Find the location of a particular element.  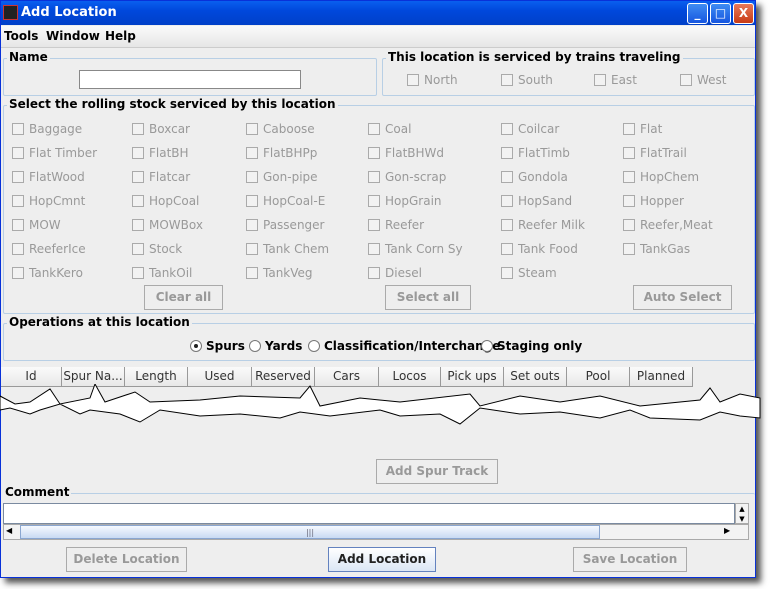

yards-radio: Yards is located at coordinates (275, 346).